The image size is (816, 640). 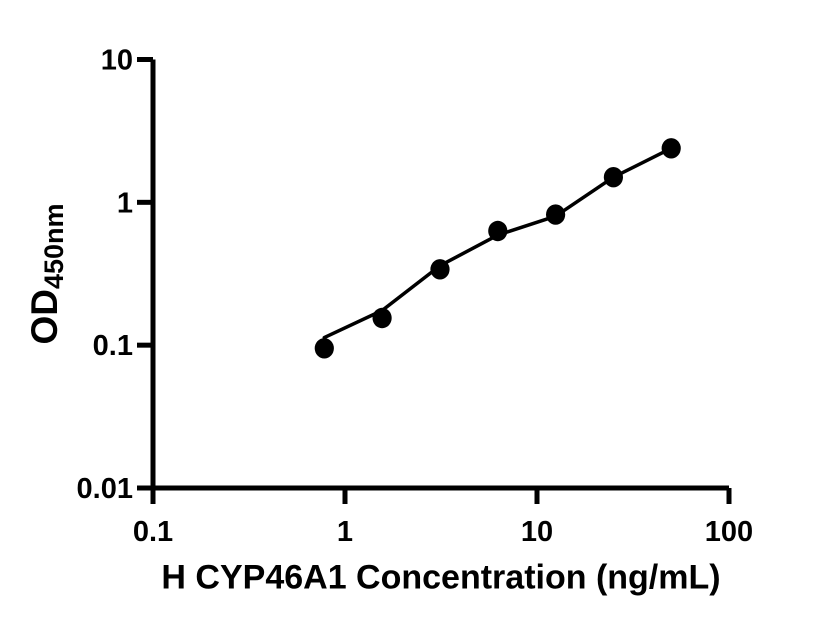 What do you see at coordinates (117, 61) in the screenshot?
I see `y-tick-label: 10` at bounding box center [117, 61].